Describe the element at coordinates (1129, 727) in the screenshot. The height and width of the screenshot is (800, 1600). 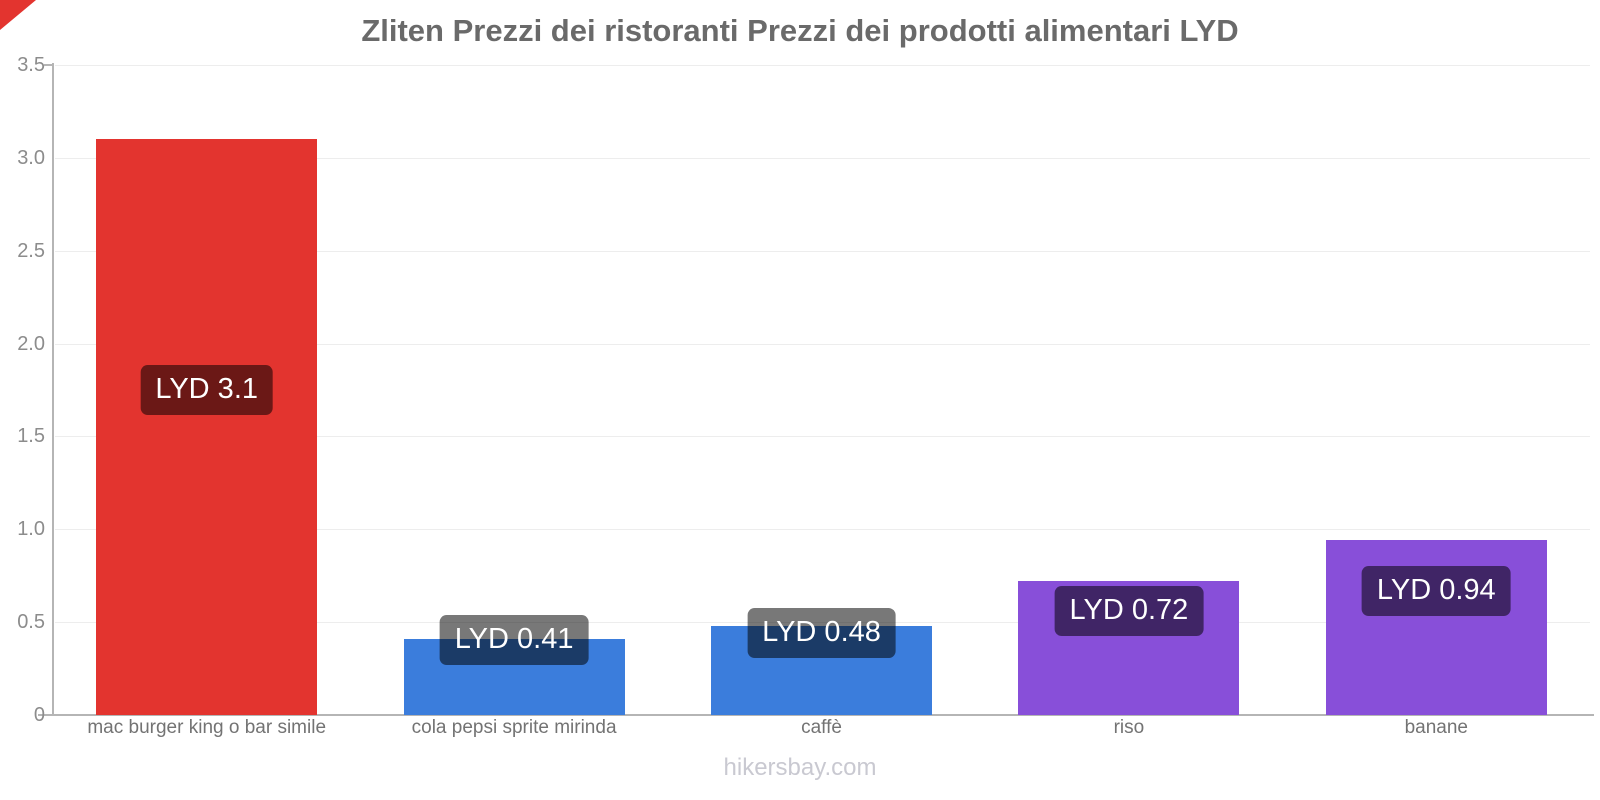
I see `x-tick-label: riso` at that location.